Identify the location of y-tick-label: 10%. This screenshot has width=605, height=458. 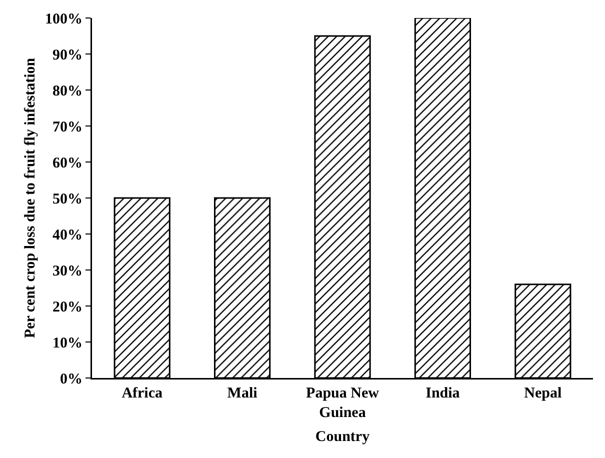
(67, 343).